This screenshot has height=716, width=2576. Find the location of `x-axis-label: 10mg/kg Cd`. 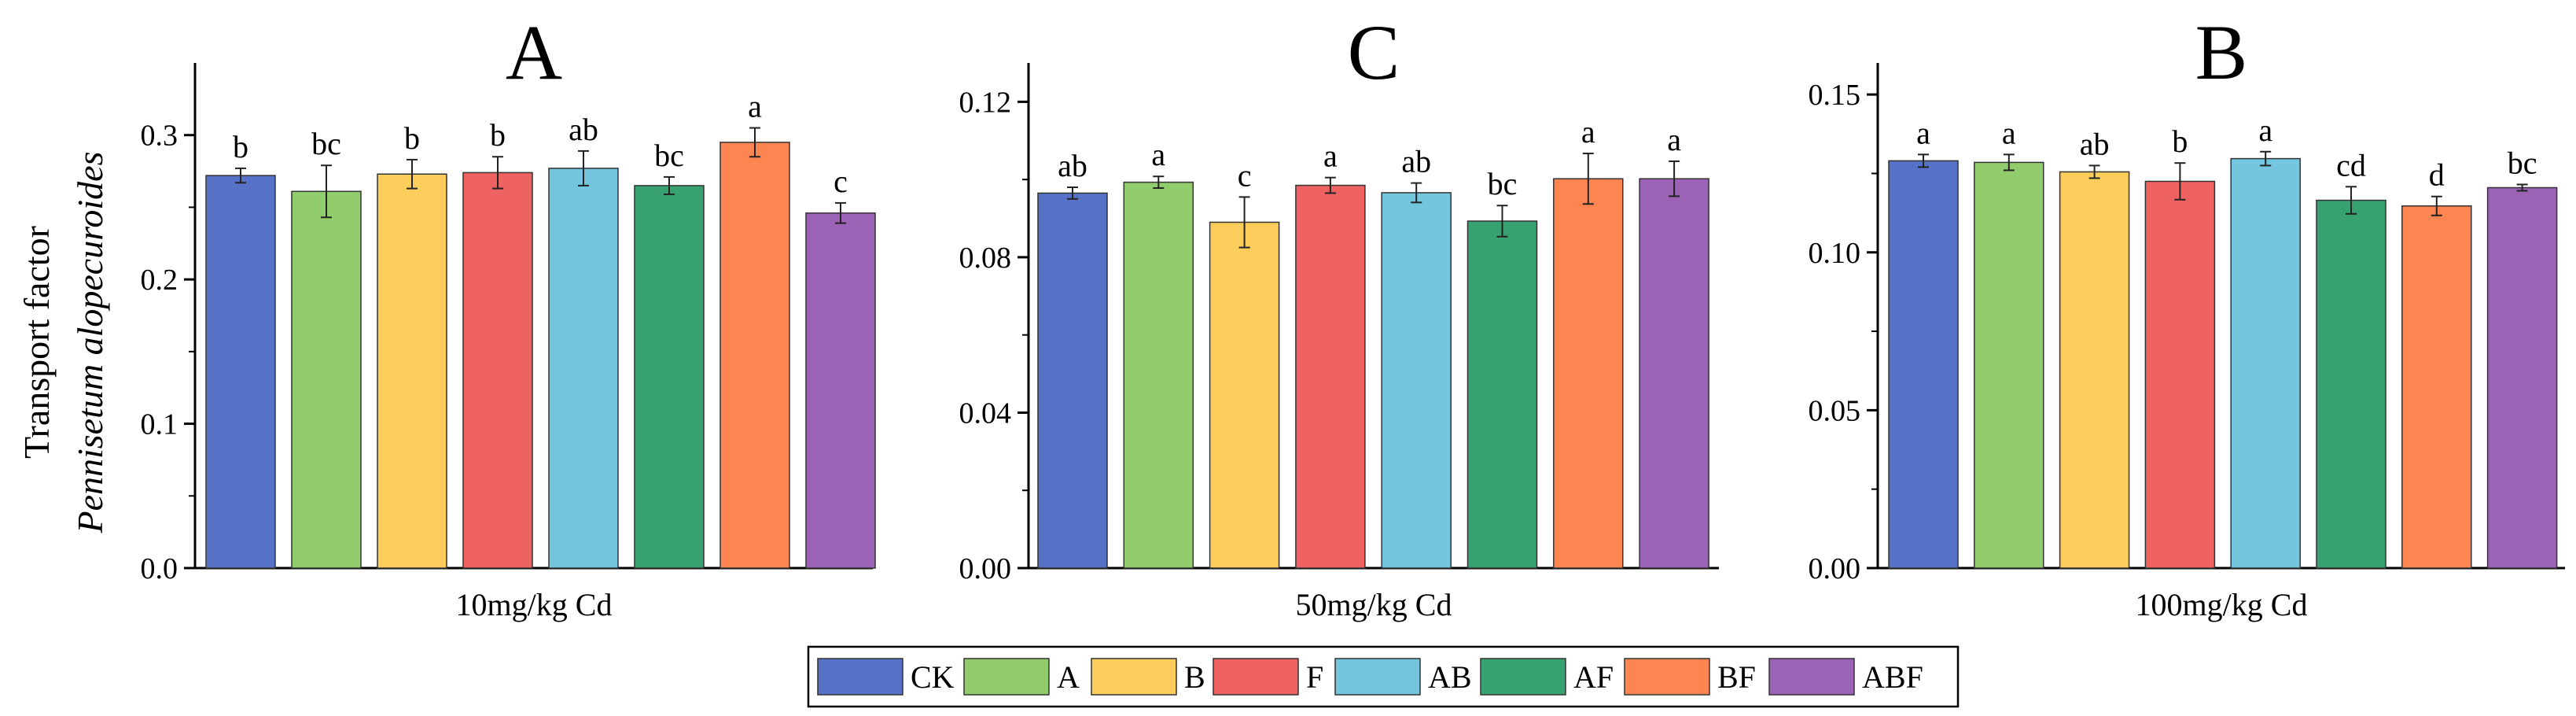

x-axis-label: 10mg/kg Cd is located at coordinates (534, 604).